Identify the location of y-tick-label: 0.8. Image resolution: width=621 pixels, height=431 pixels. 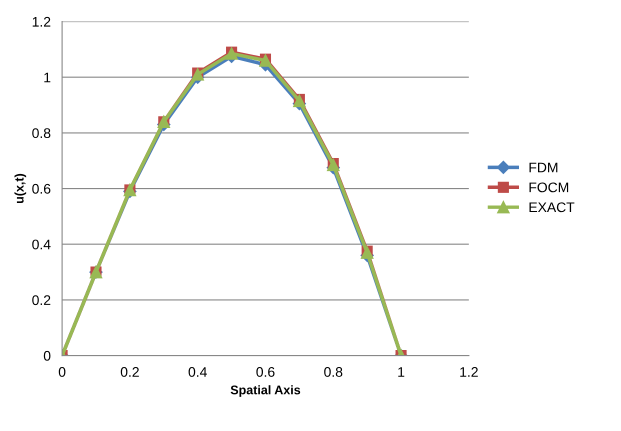
(41, 133).